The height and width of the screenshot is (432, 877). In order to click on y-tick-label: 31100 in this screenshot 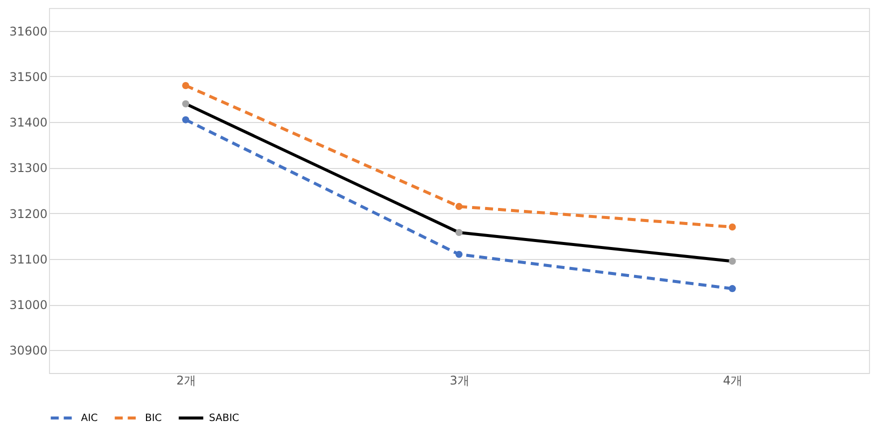, I will do `click(28, 259)`.